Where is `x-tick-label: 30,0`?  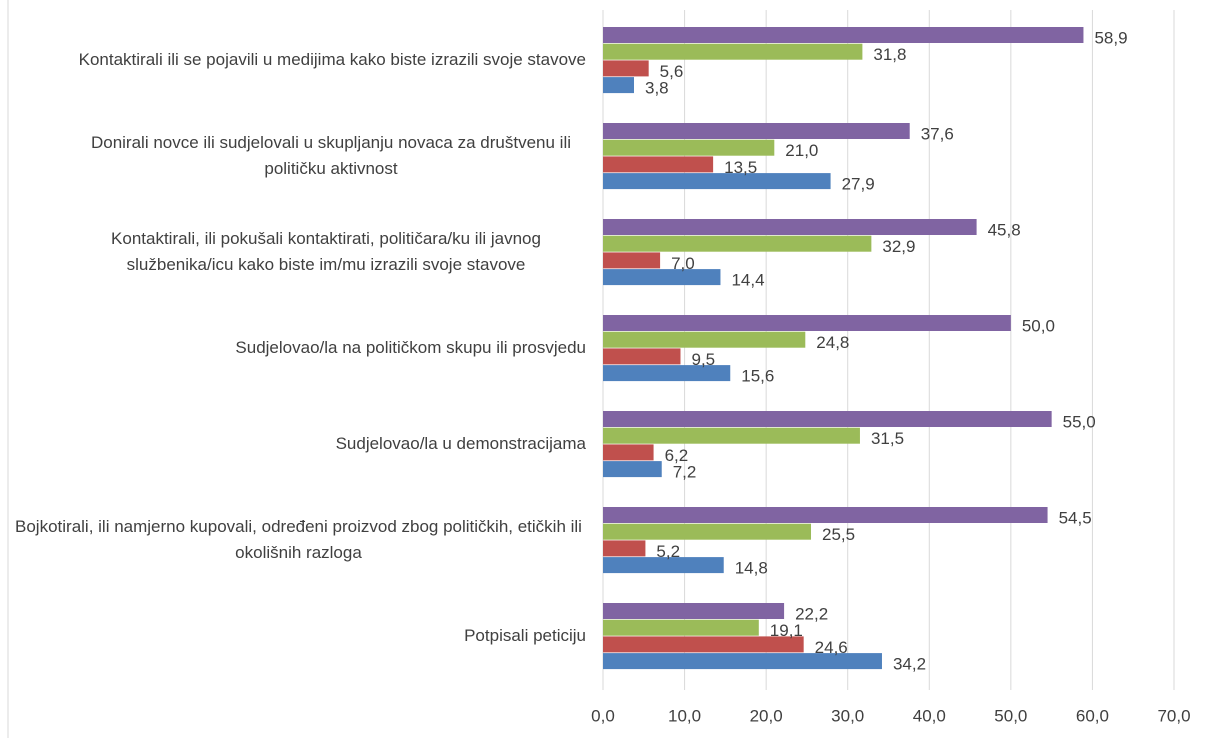 x-tick-label: 30,0 is located at coordinates (847, 715).